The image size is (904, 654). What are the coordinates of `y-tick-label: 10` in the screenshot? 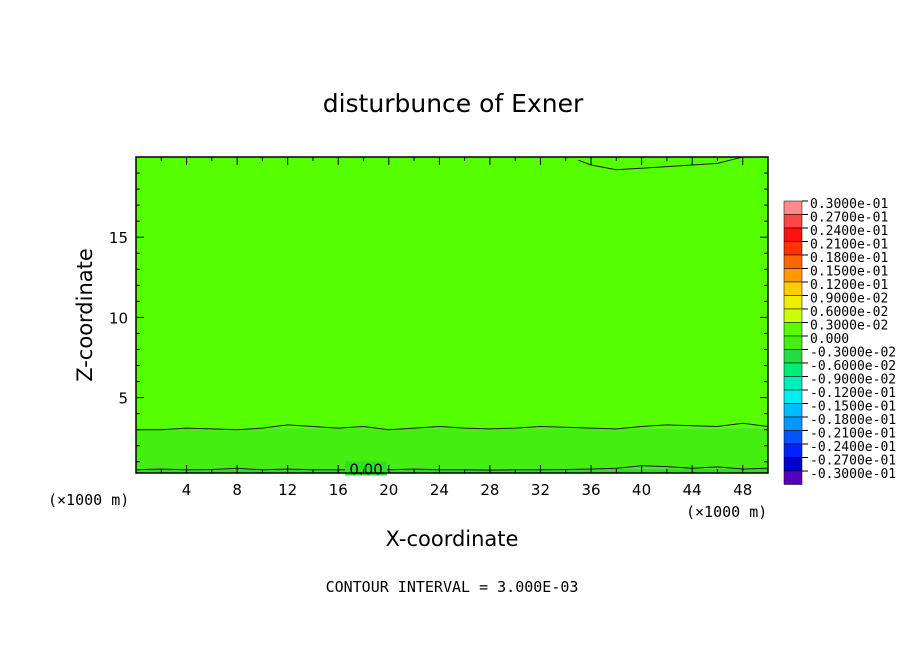 It's located at (118, 318).